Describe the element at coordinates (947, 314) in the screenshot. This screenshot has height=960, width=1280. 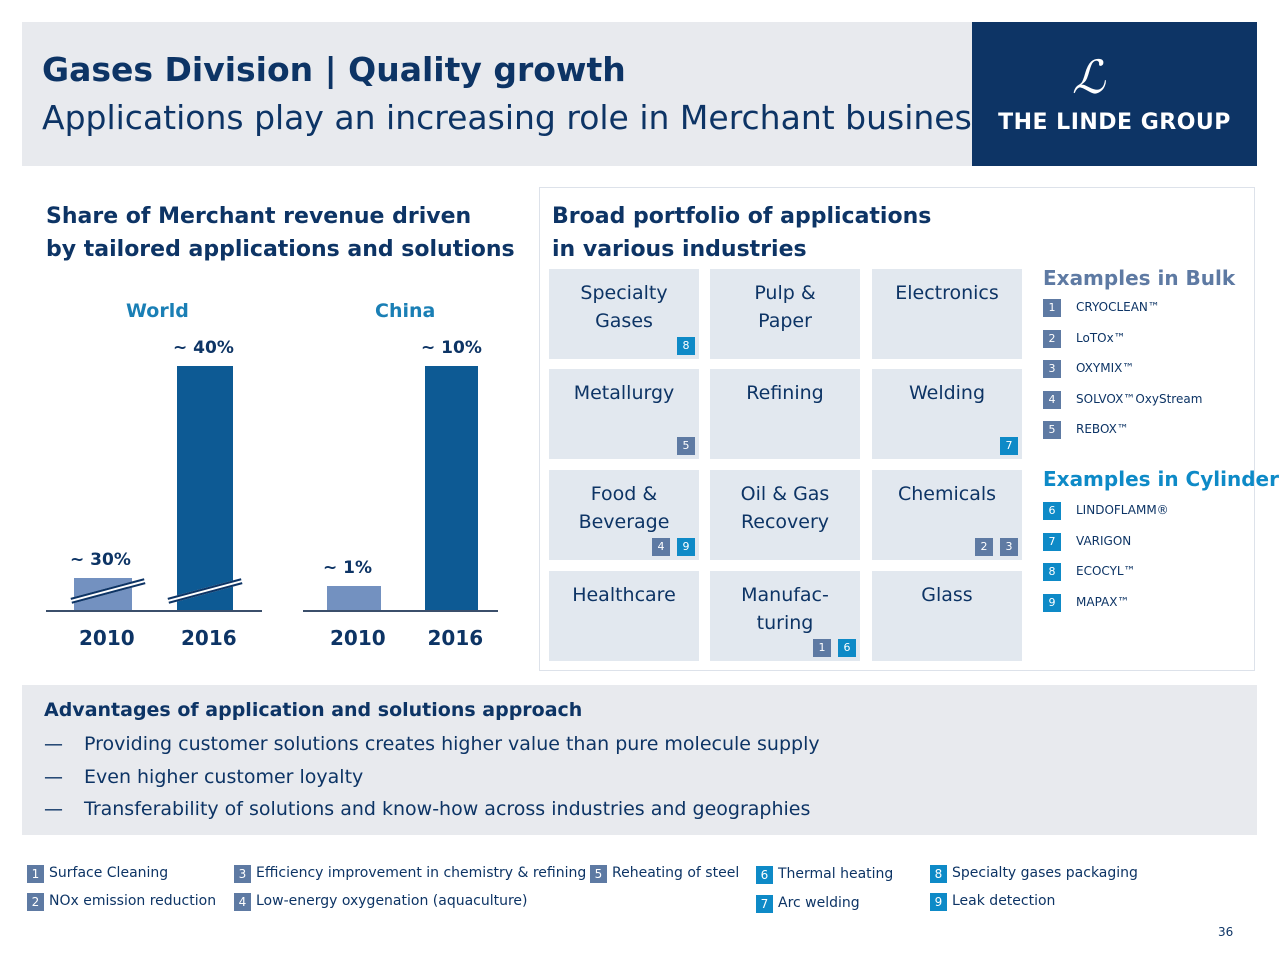
I see `industry-tile: Electronics` at that location.